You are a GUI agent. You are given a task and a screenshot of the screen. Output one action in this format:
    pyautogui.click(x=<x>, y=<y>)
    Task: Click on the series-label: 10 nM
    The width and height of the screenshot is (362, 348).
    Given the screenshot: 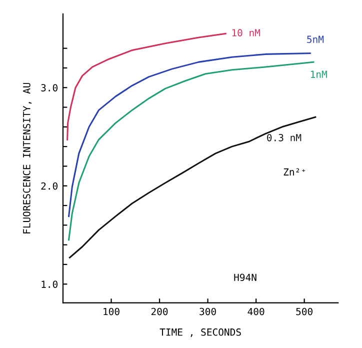 What is the action you would take?
    pyautogui.click(x=246, y=32)
    